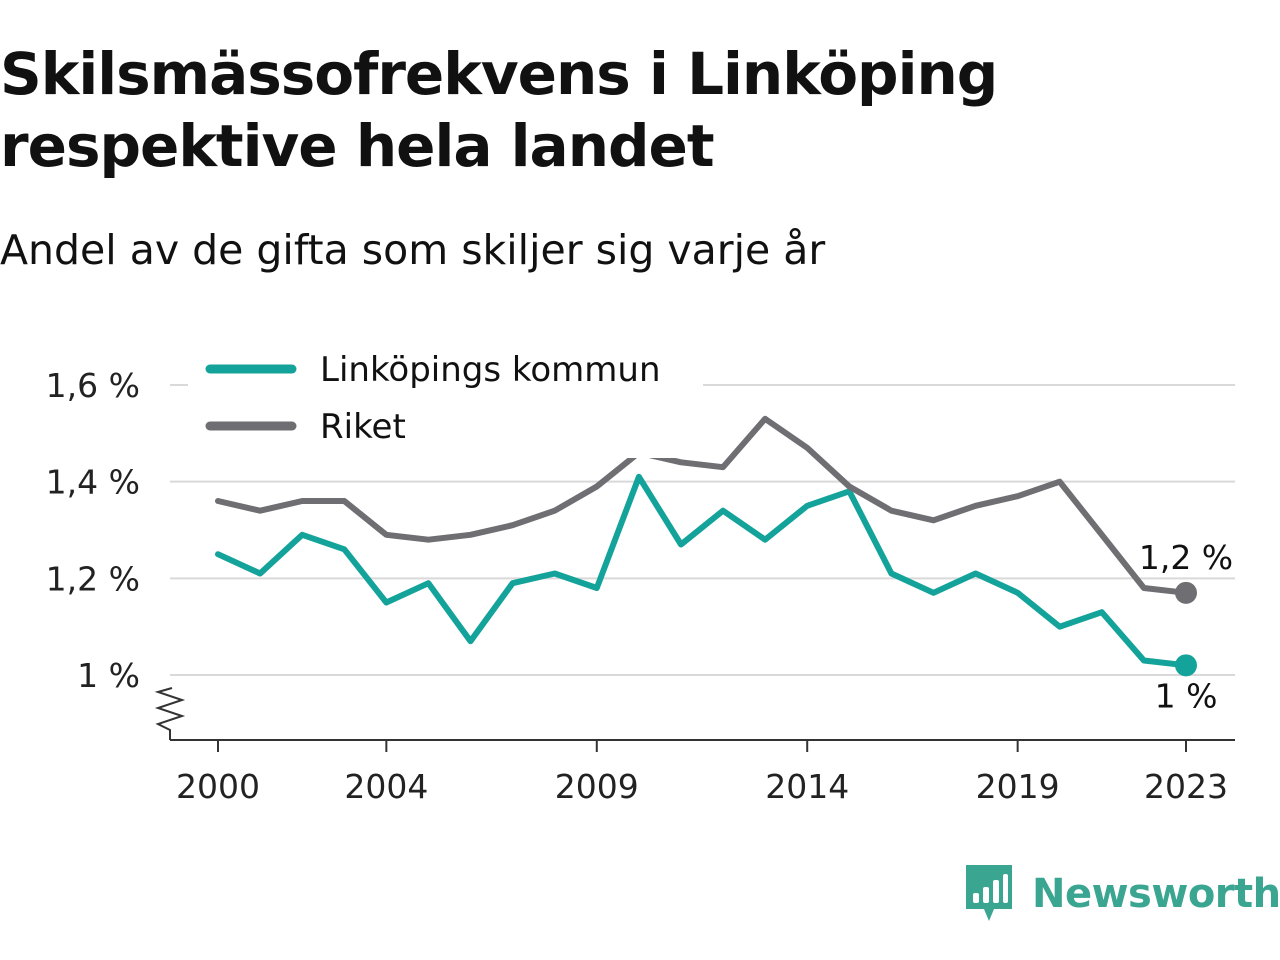 The width and height of the screenshot is (1280, 960). I want to click on end-points: 1 % 1,2 %, so click(1186, 627).